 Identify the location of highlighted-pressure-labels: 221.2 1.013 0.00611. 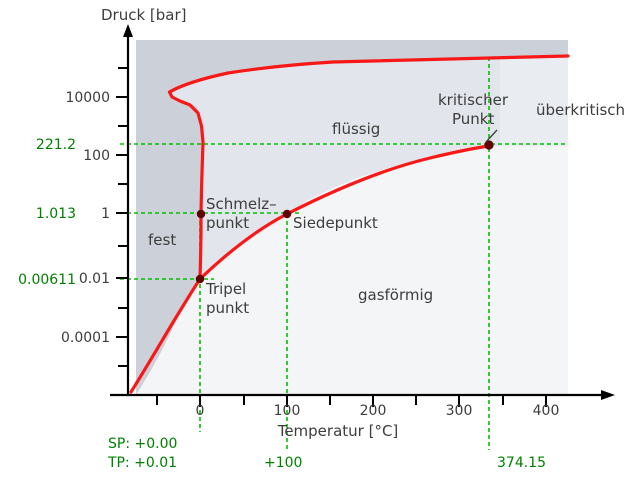
(47, 212).